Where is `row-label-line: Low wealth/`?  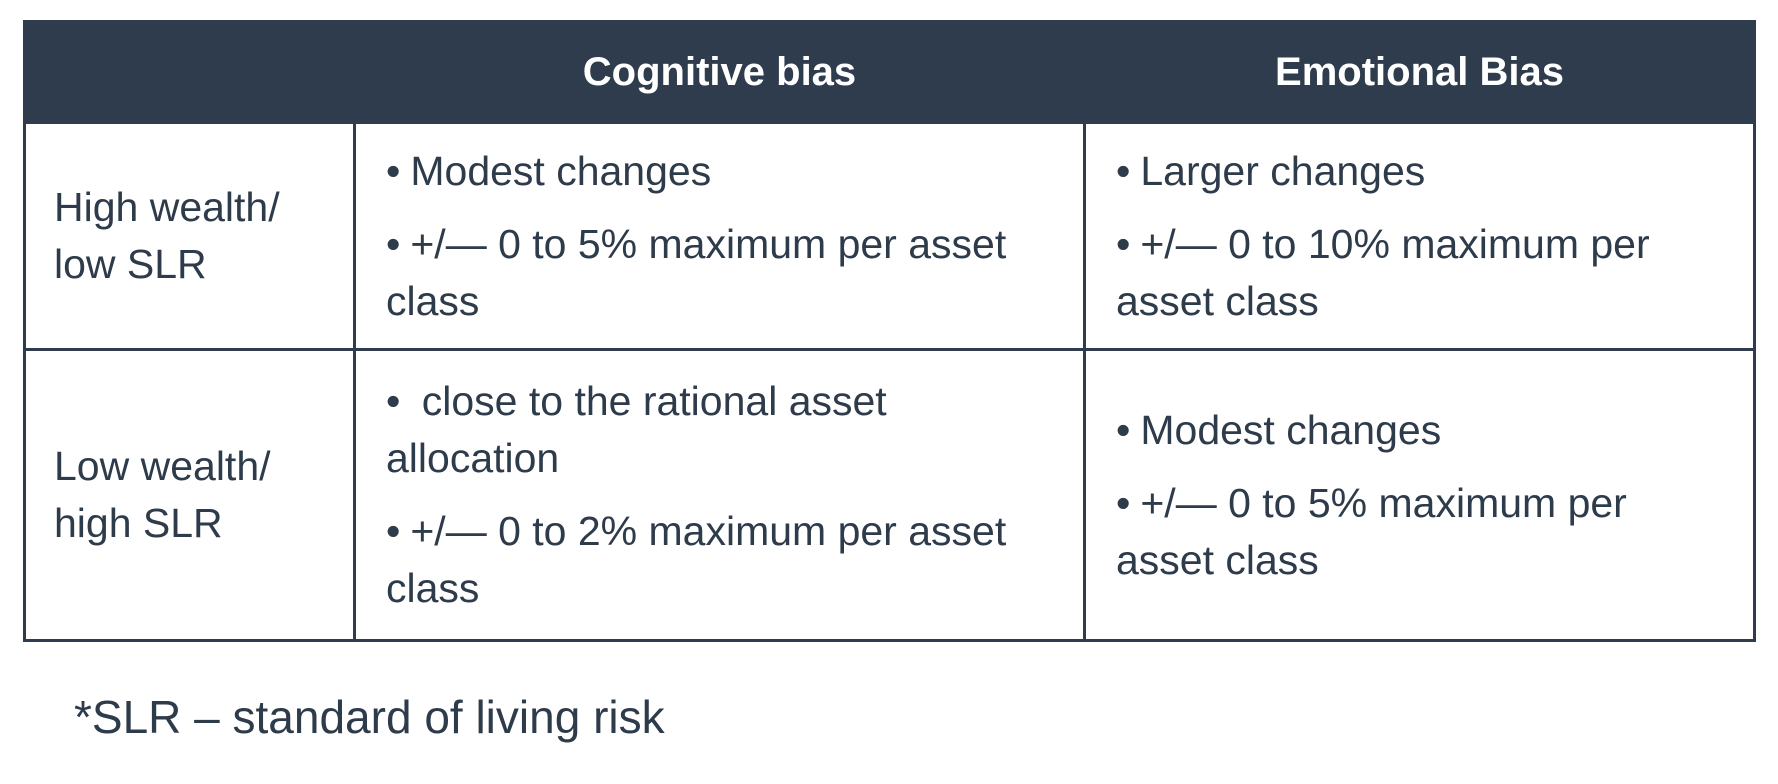
row-label-line: Low wealth/ is located at coordinates (162, 466).